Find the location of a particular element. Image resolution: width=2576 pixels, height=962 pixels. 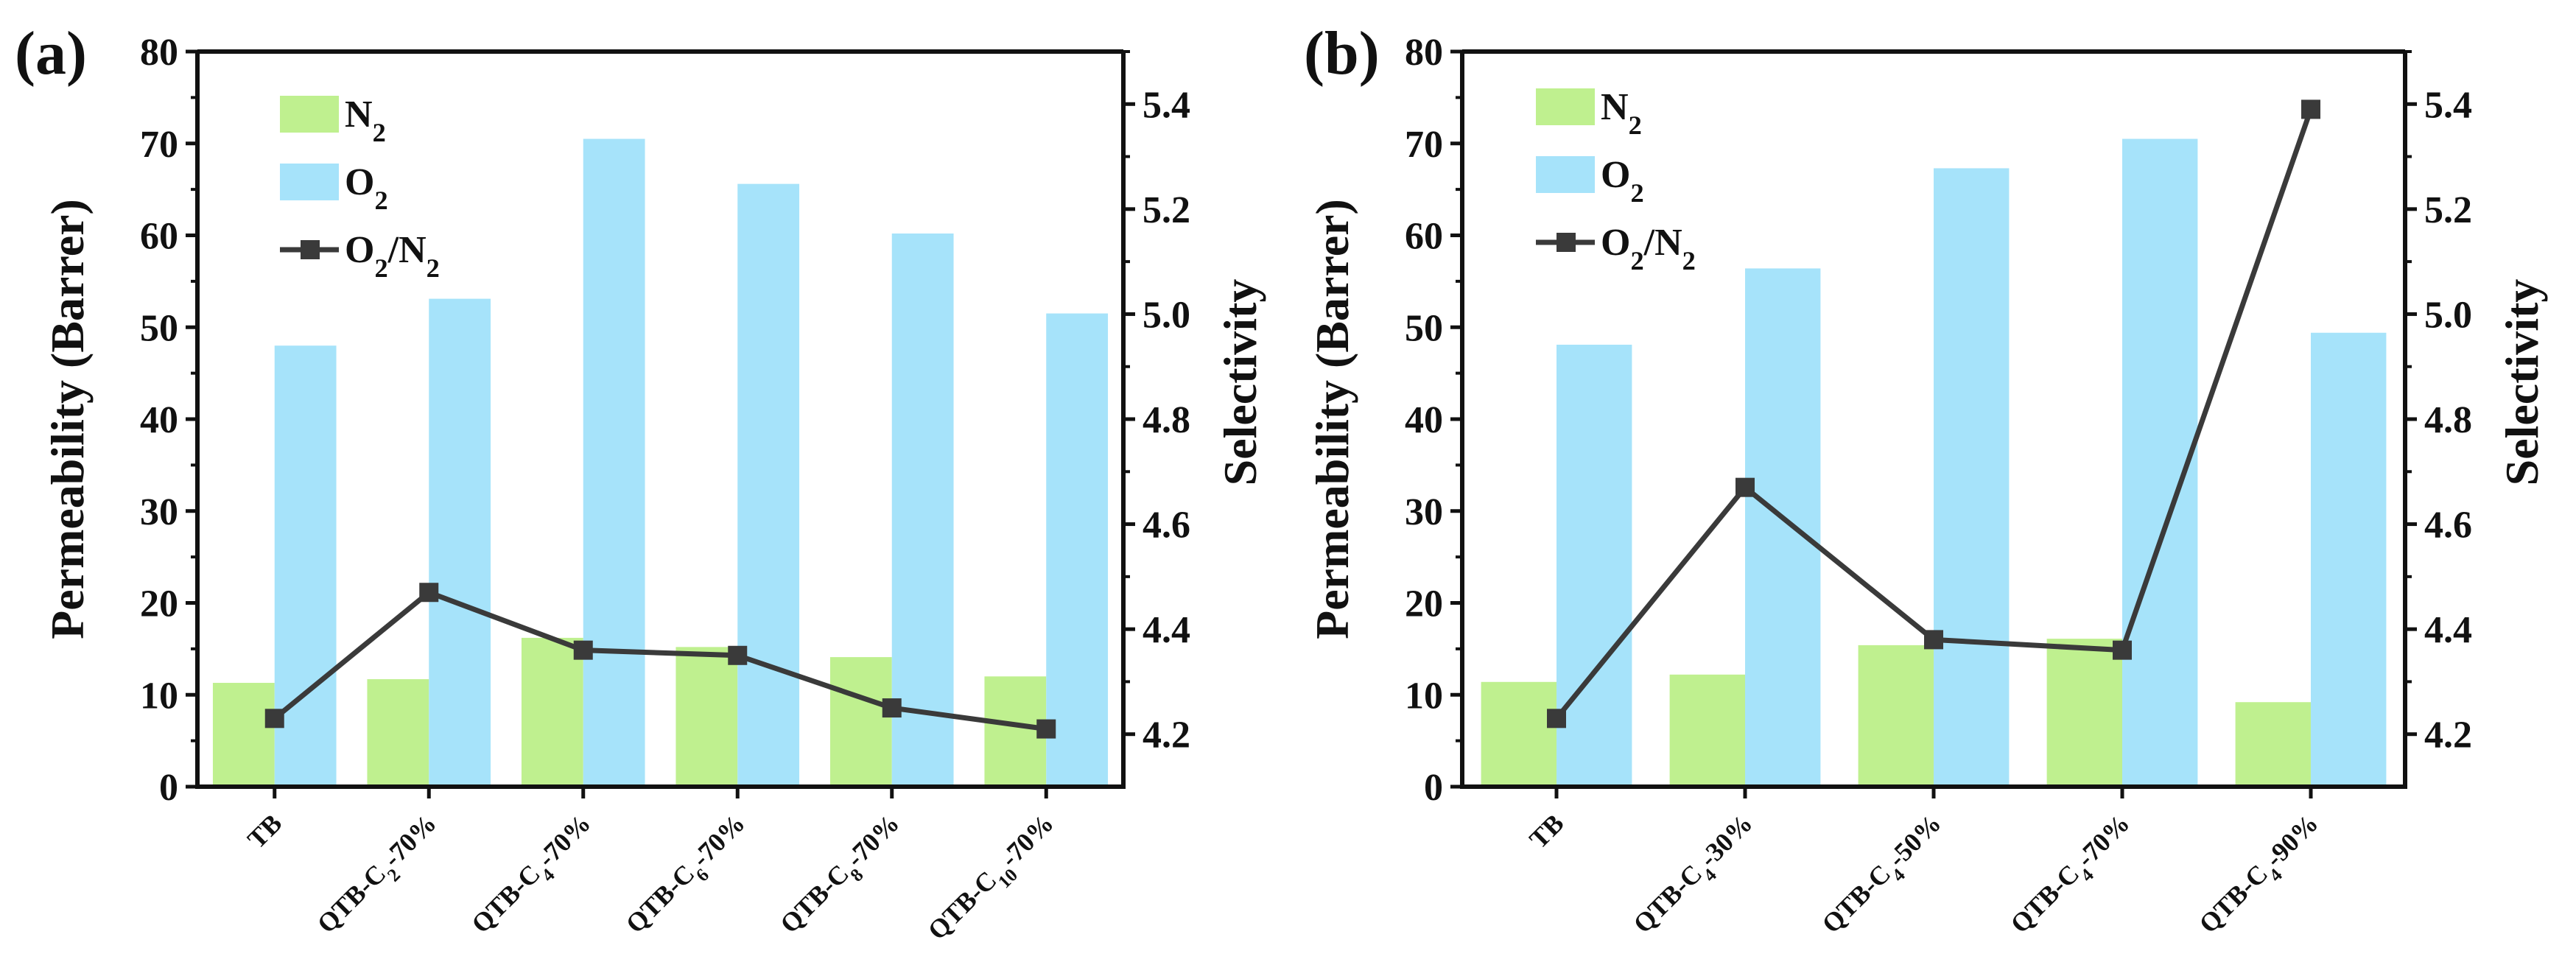

panel-label: (b) is located at coordinates (1342, 53).